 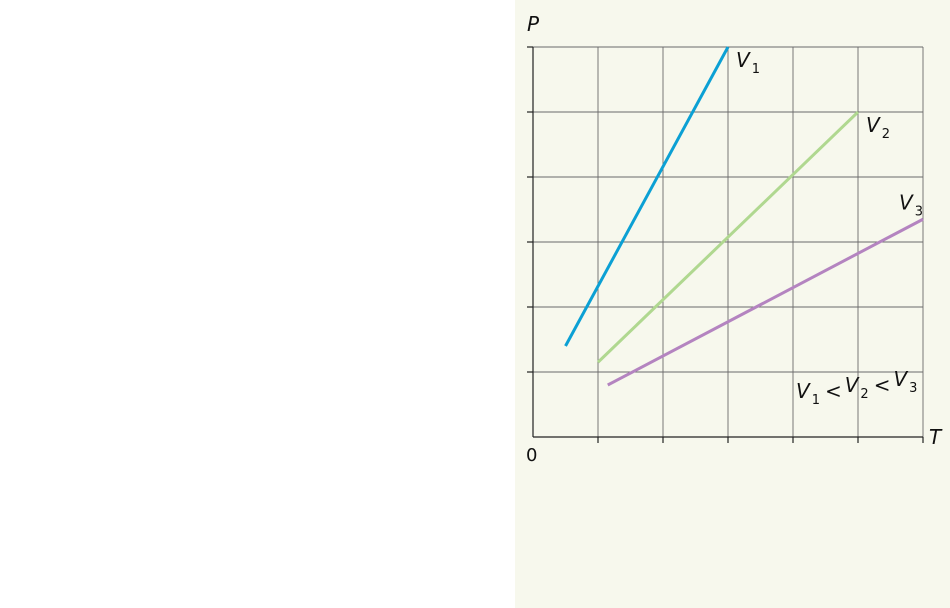 I want to click on annotation-subscript: 2, so click(x=864, y=394).